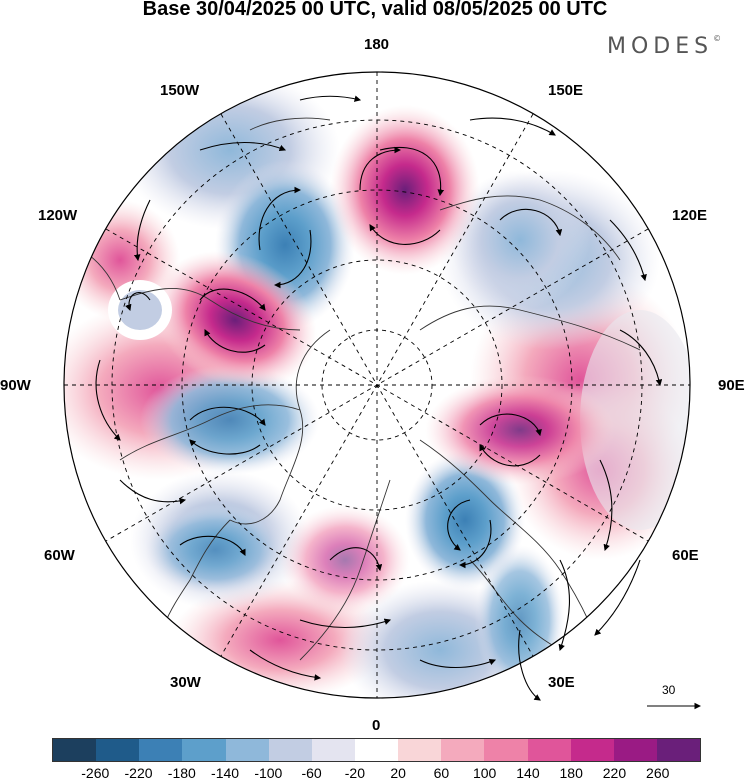 The image size is (750, 783). I want to click on label-90w: 90W, so click(15, 385).